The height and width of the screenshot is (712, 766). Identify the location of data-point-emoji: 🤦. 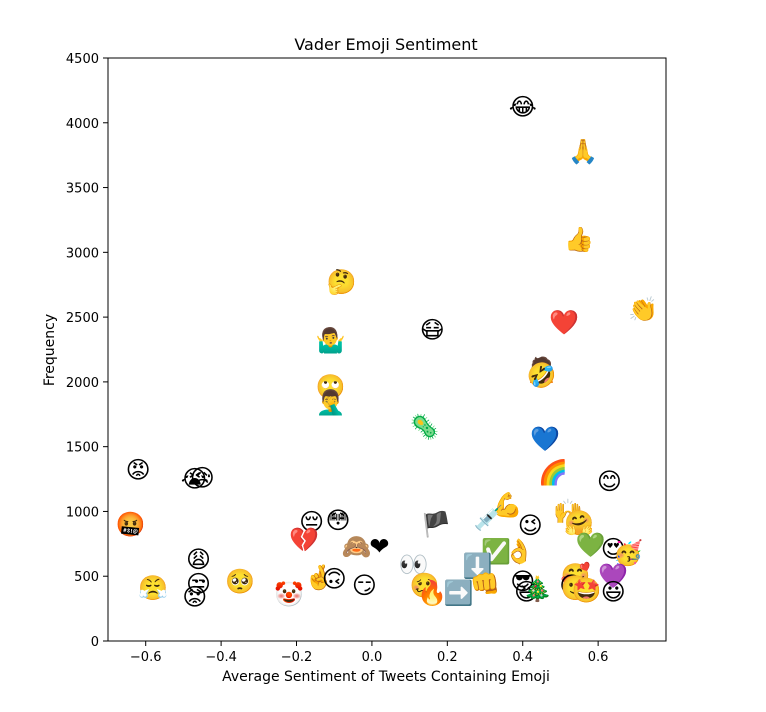
(542, 369).